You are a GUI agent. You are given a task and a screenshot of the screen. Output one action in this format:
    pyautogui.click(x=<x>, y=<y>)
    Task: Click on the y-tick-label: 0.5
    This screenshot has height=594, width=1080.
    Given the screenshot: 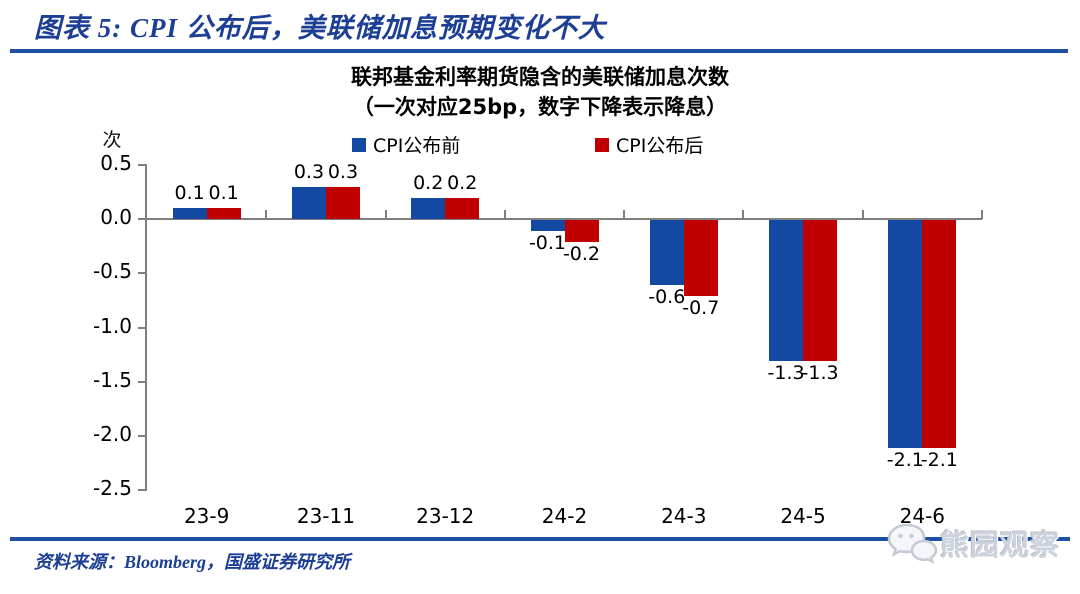 What is the action you would take?
    pyautogui.click(x=116, y=163)
    